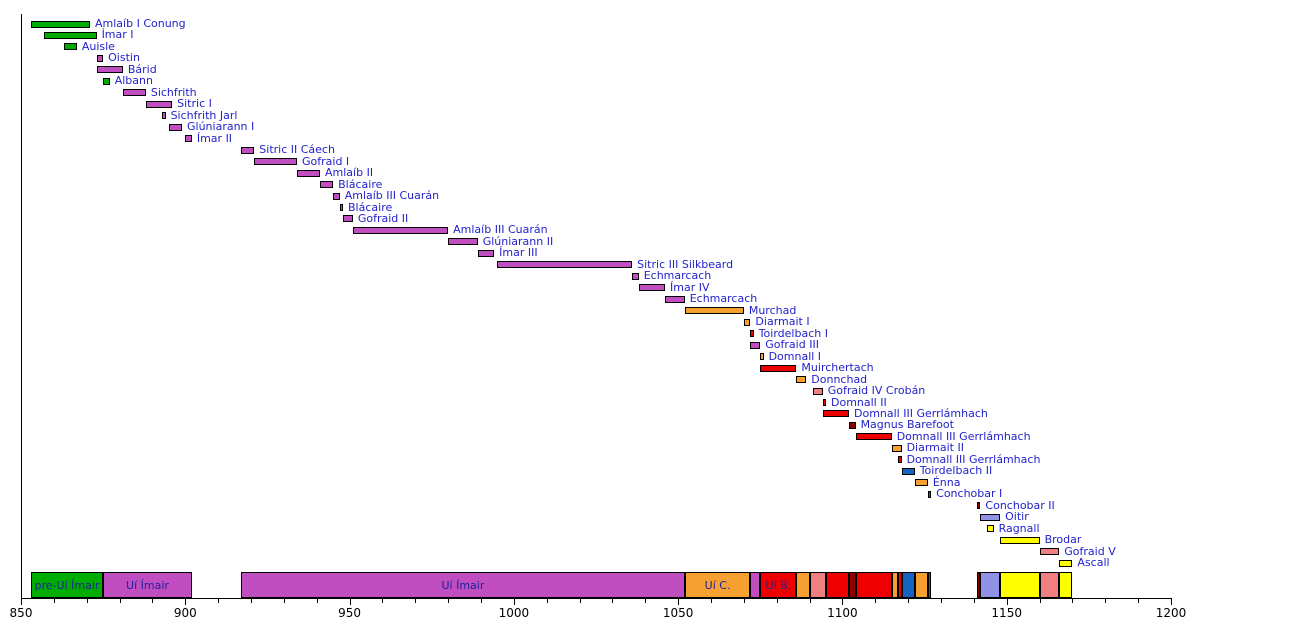  I want to click on reign-label: Sitric I, so click(194, 104).